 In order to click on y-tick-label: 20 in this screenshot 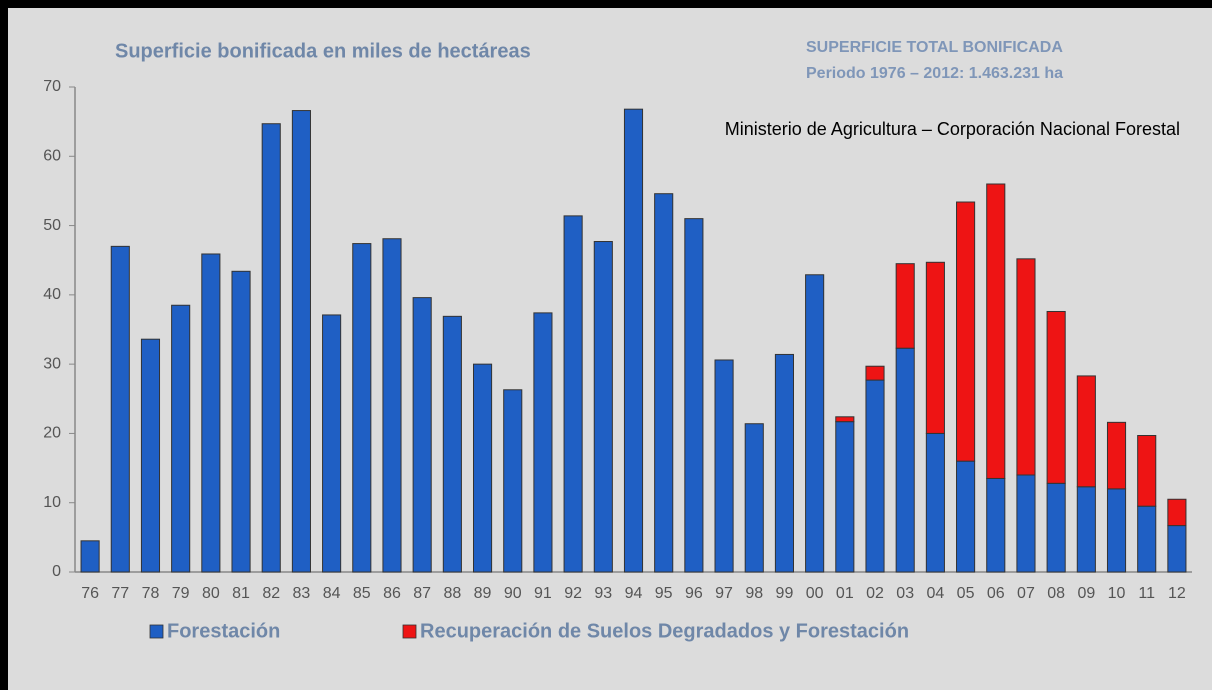, I will do `click(52, 433)`.